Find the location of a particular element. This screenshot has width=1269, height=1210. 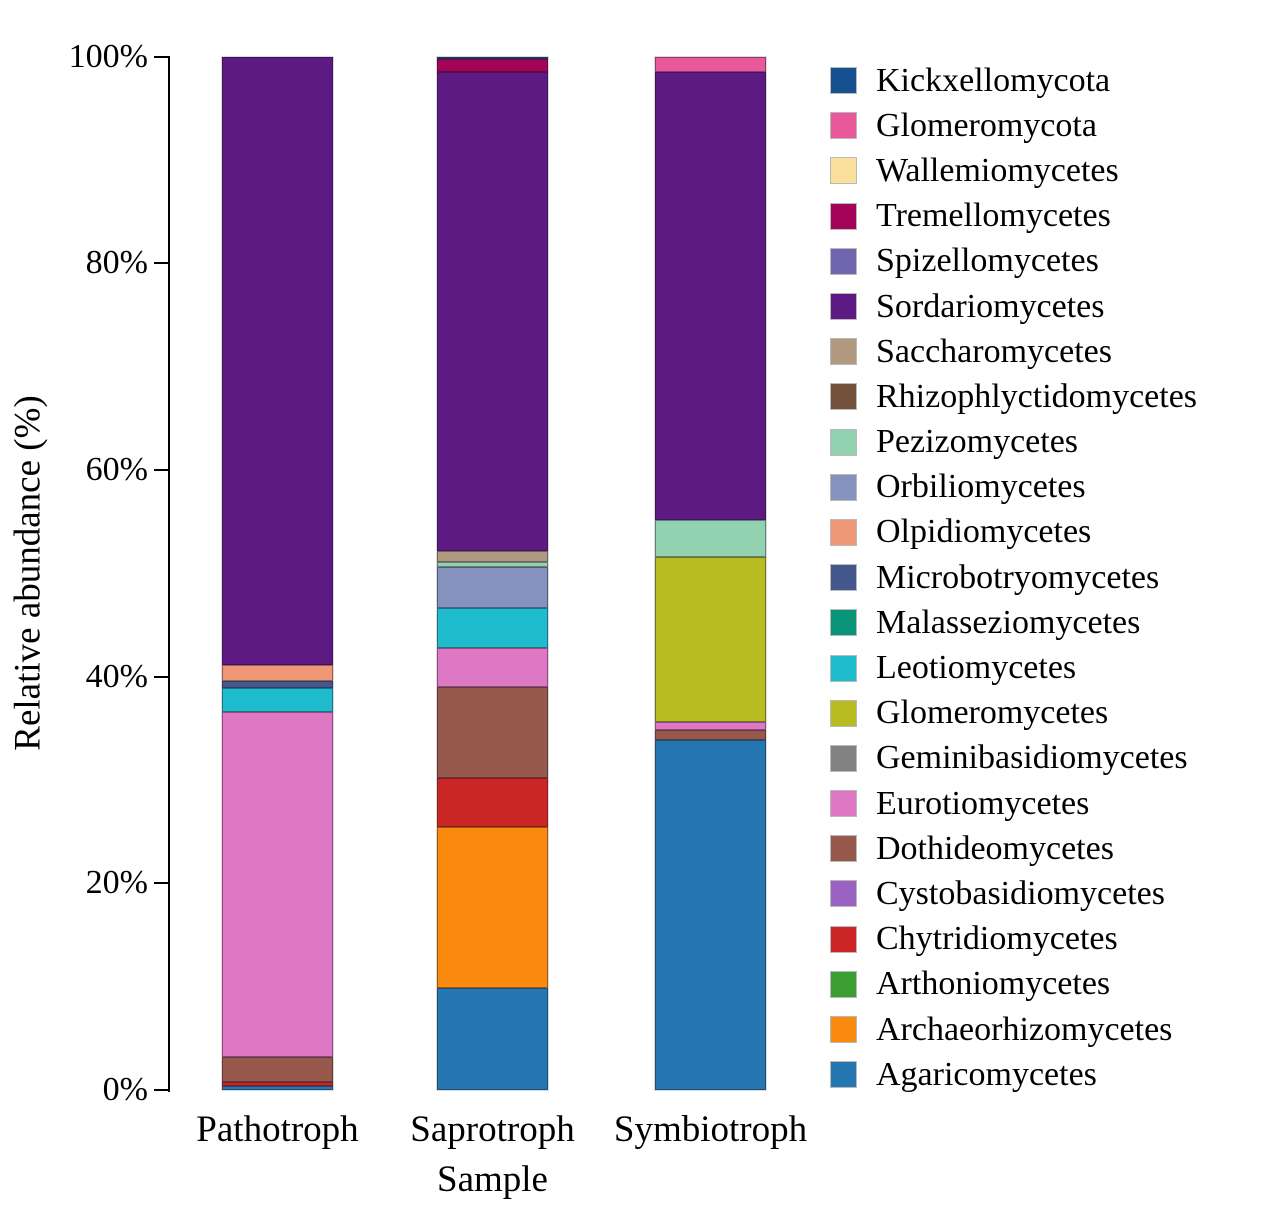

legend-label: Tremellomycetes is located at coordinates (993, 216).